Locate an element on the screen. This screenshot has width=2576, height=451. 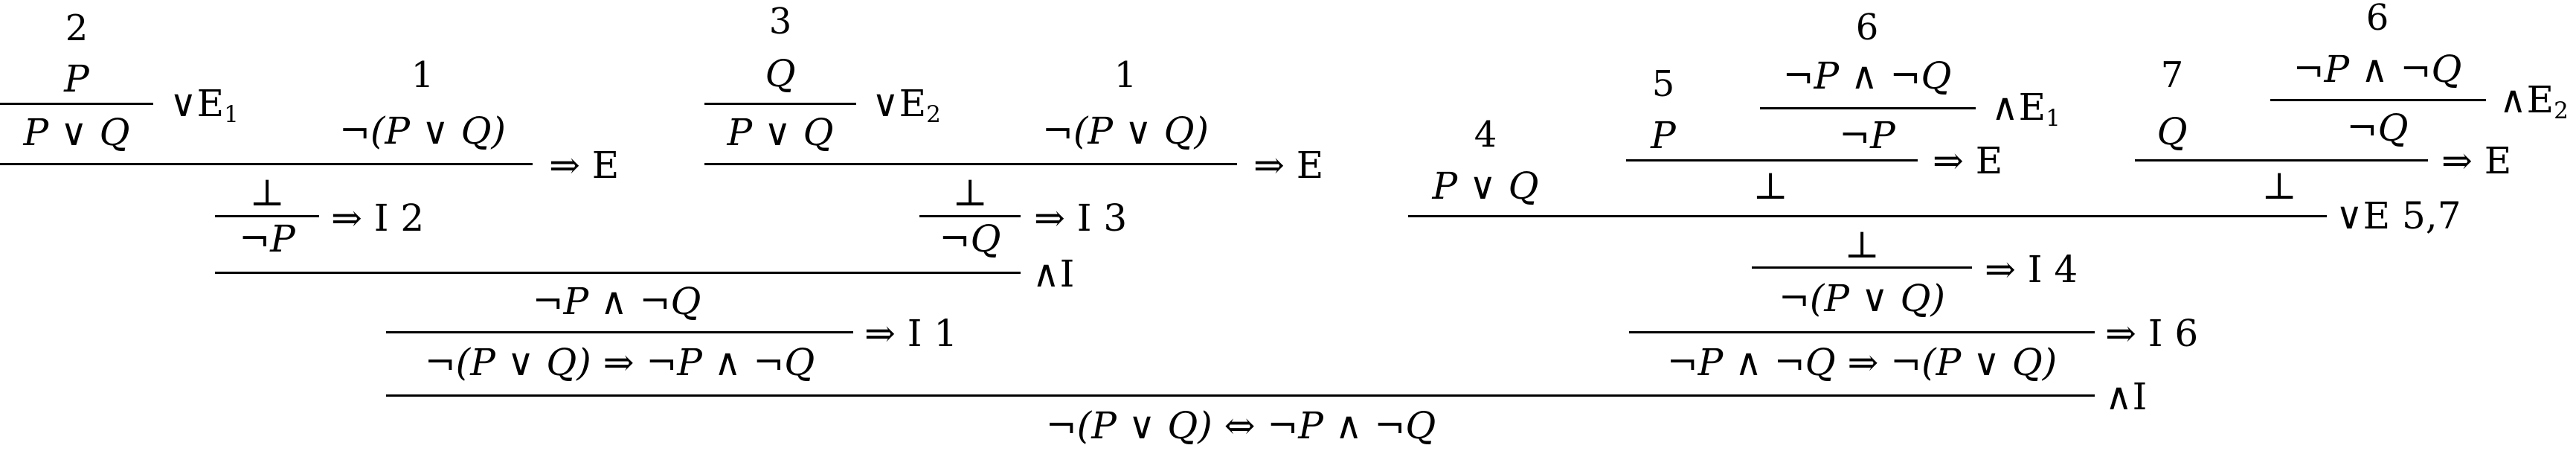
formula-not-P-right: ¬P is located at coordinates (1867, 135).